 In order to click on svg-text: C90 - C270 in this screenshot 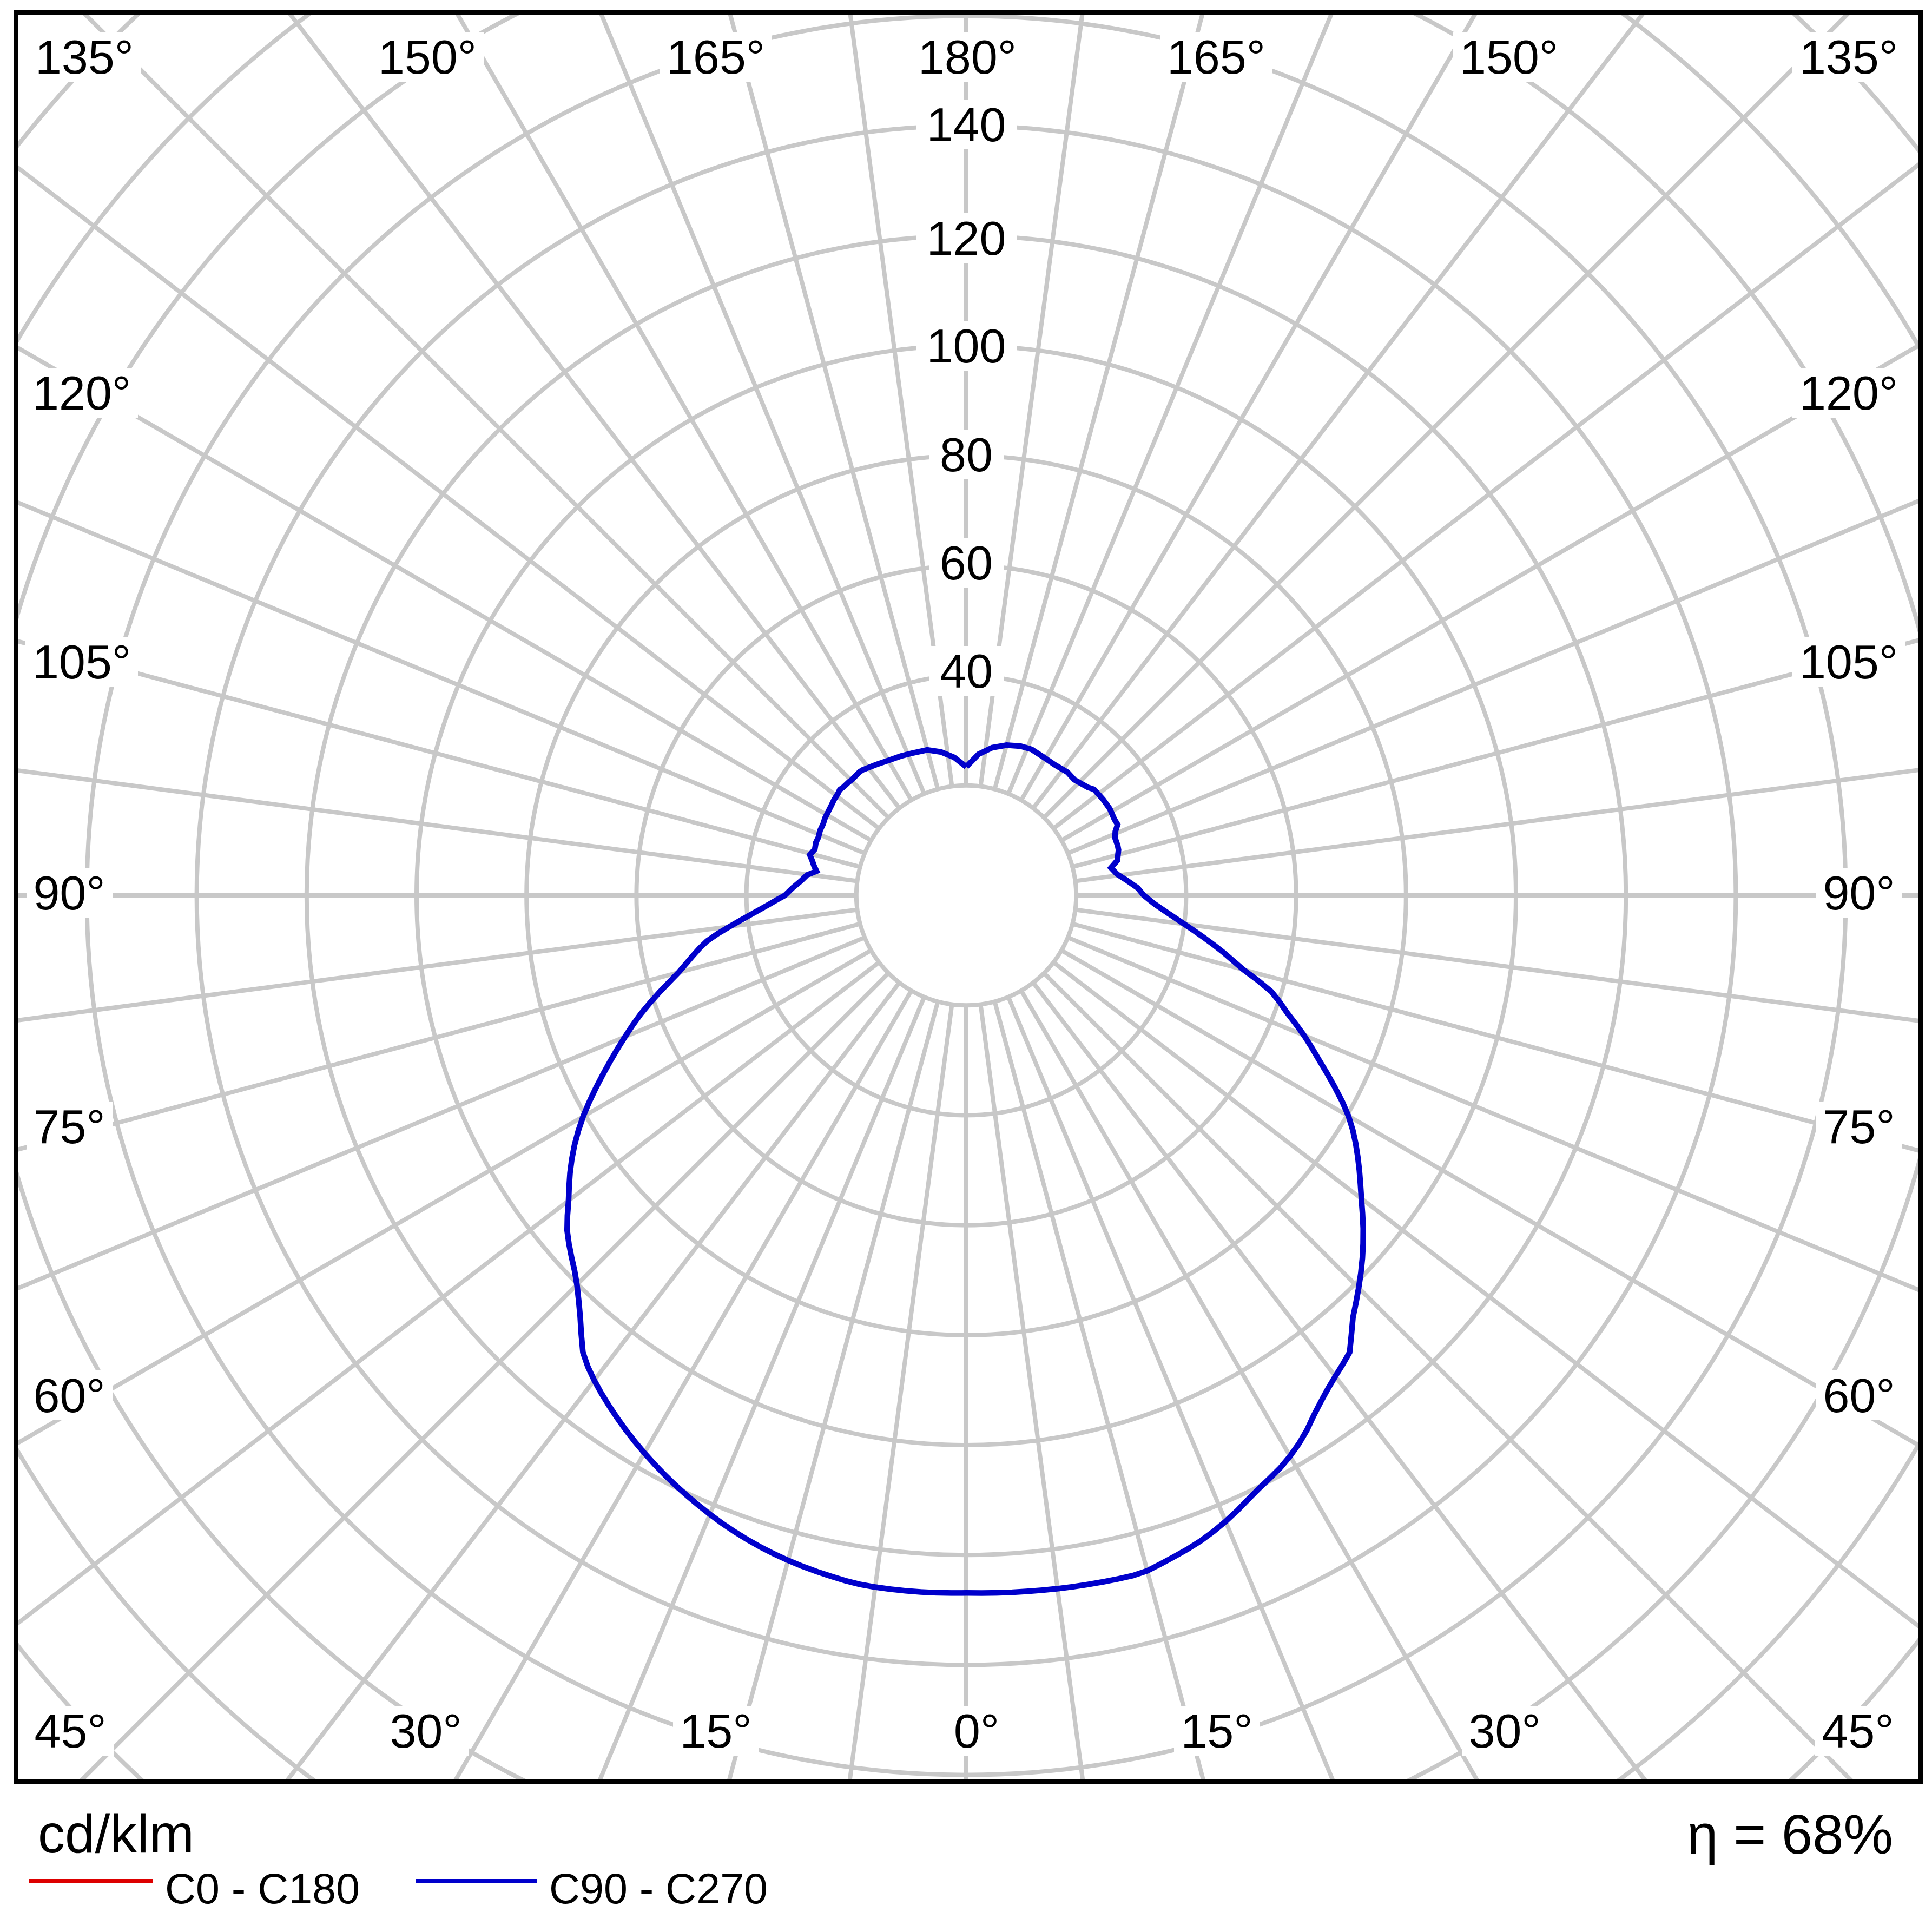, I will do `click(658, 1888)`.